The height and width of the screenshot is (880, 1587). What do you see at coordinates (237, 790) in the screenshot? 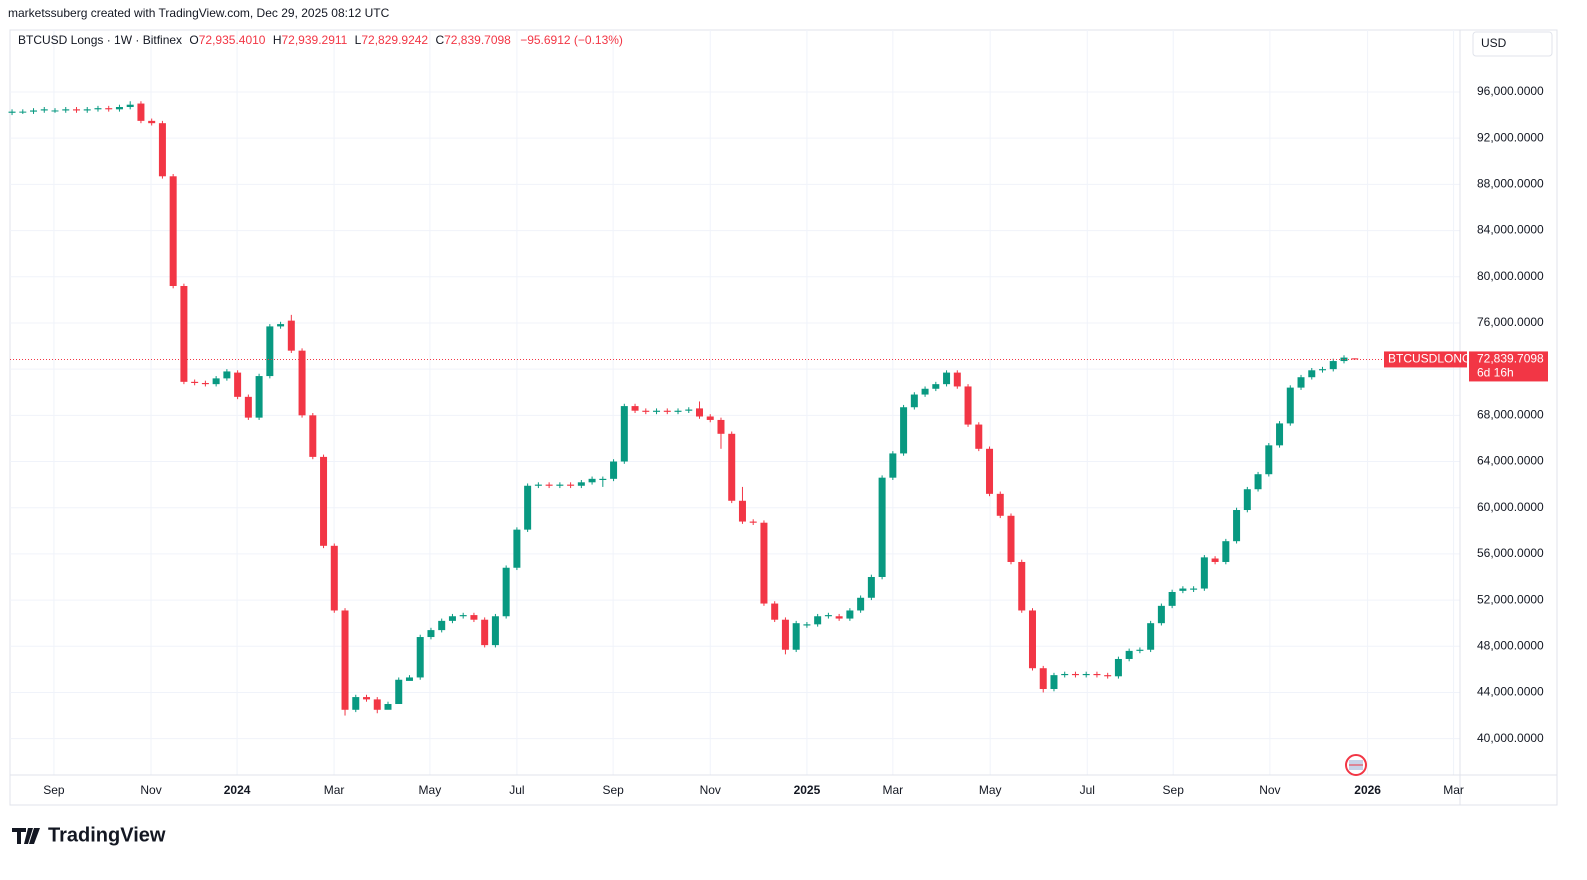
I see `x-tick-label: 2024` at bounding box center [237, 790].